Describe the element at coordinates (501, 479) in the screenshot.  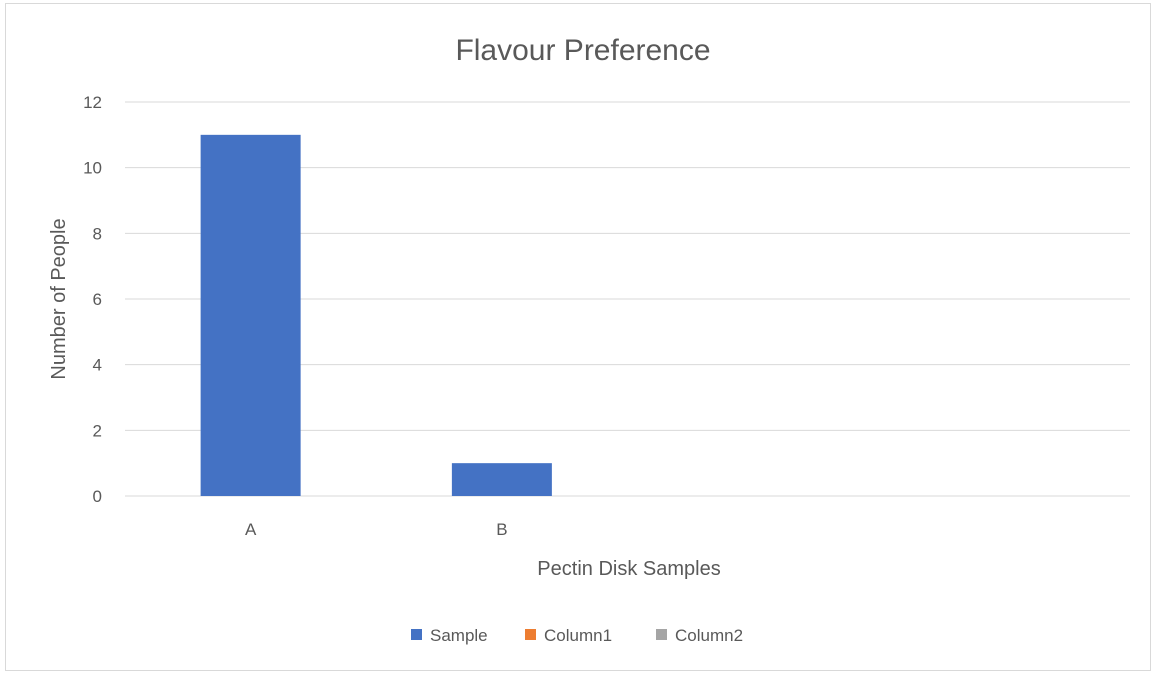
I see `bar-B` at that location.